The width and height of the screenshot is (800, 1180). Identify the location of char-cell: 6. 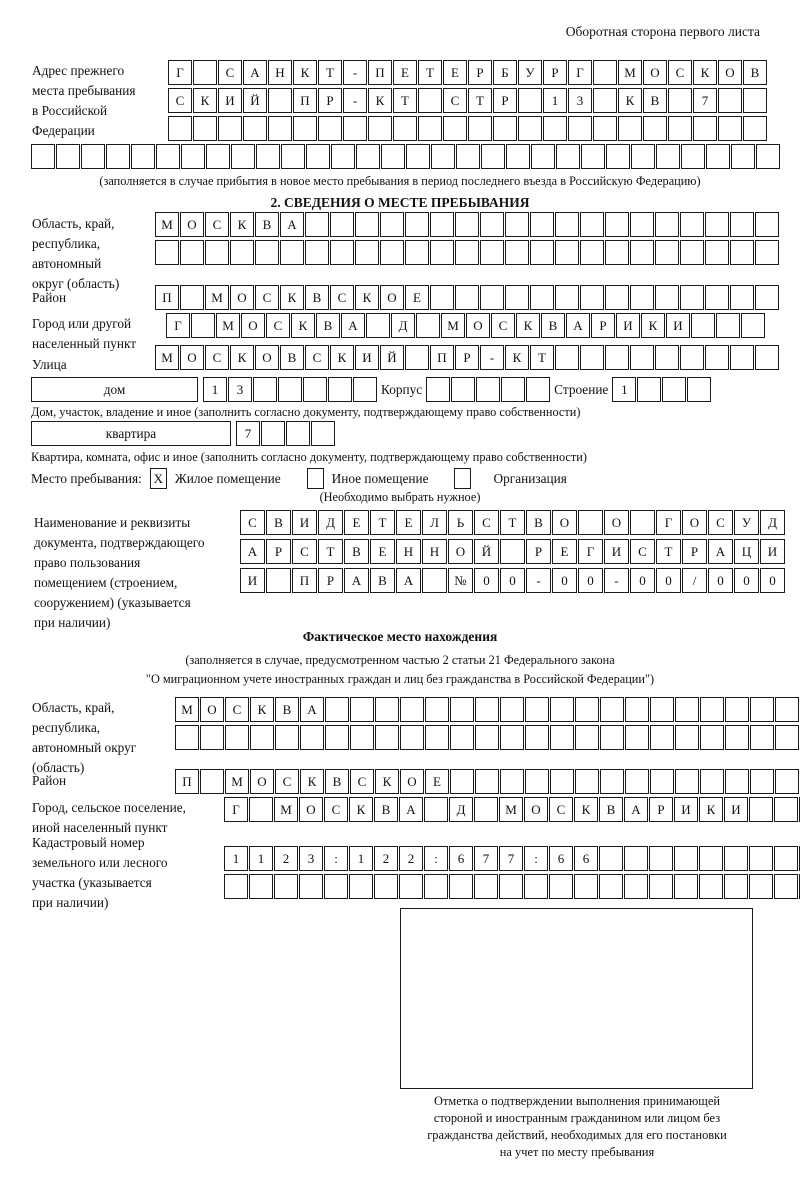
(461, 858).